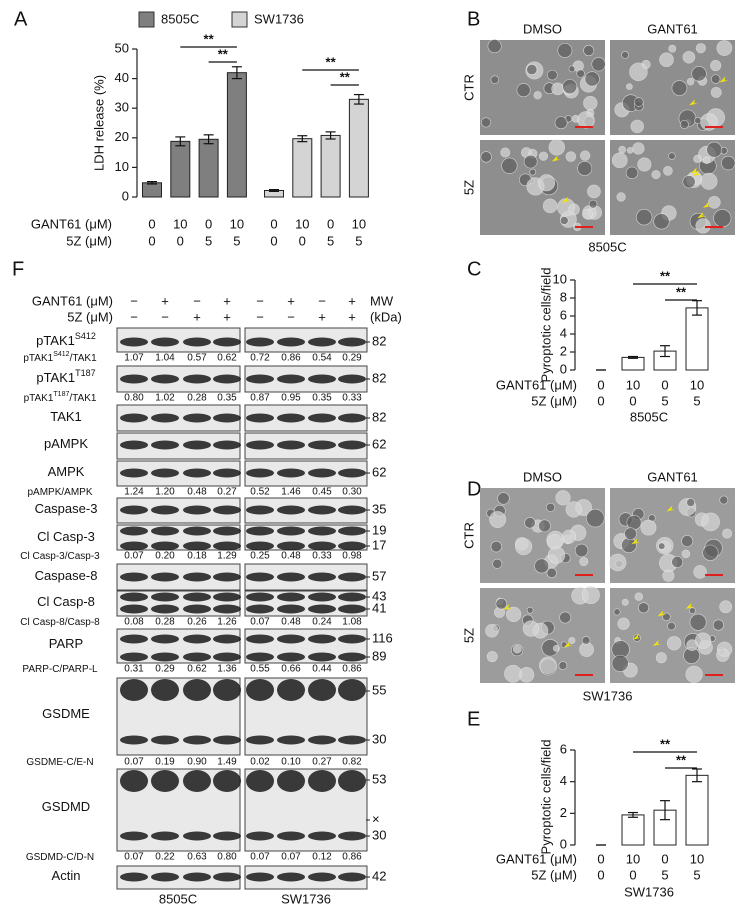  What do you see at coordinates (82, 398) in the screenshot?
I see `ratio-label-suffix: /TAK1` at bounding box center [82, 398].